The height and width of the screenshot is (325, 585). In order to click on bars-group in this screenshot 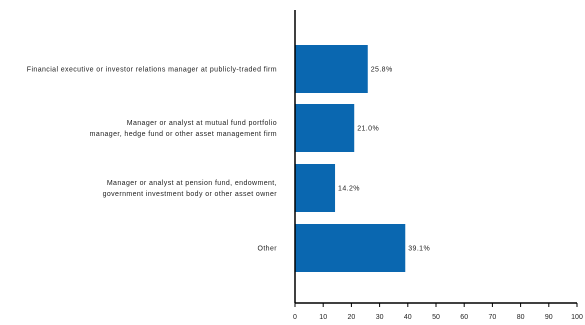, I will do `click(350, 158)`.